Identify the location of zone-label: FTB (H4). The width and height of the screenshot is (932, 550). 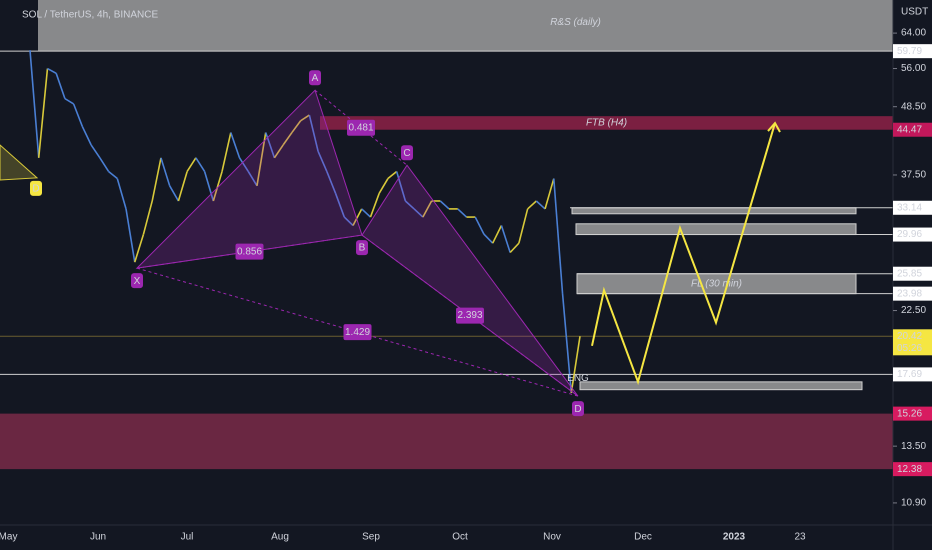
(606, 123).